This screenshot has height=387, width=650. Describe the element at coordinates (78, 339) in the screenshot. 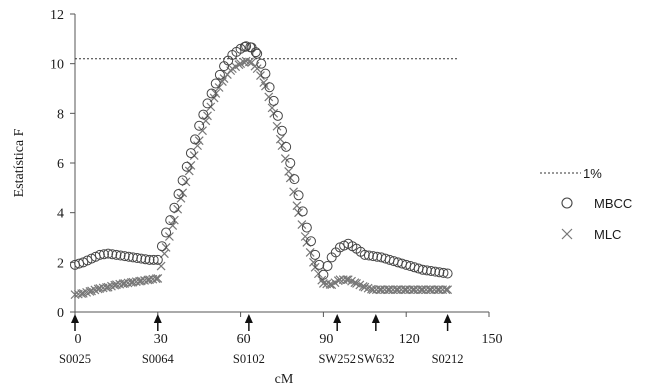

I see `x-tick-label: 0` at that location.